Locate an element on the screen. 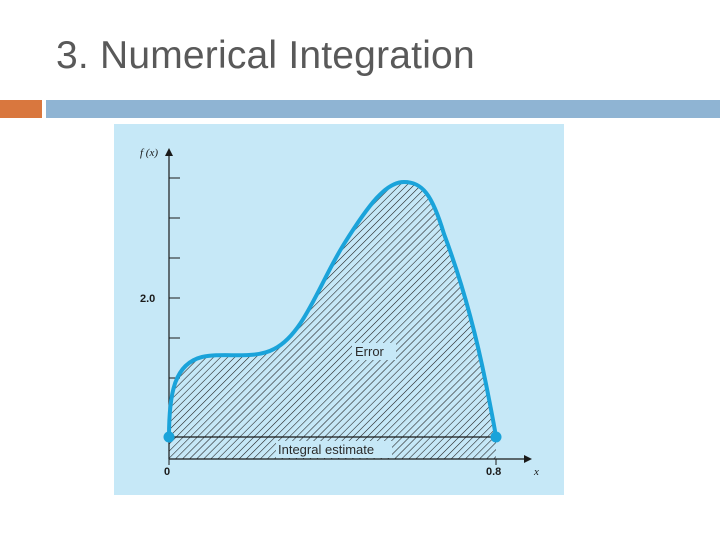 The image size is (720, 540). title-accent-bar-orange is located at coordinates (21, 109).